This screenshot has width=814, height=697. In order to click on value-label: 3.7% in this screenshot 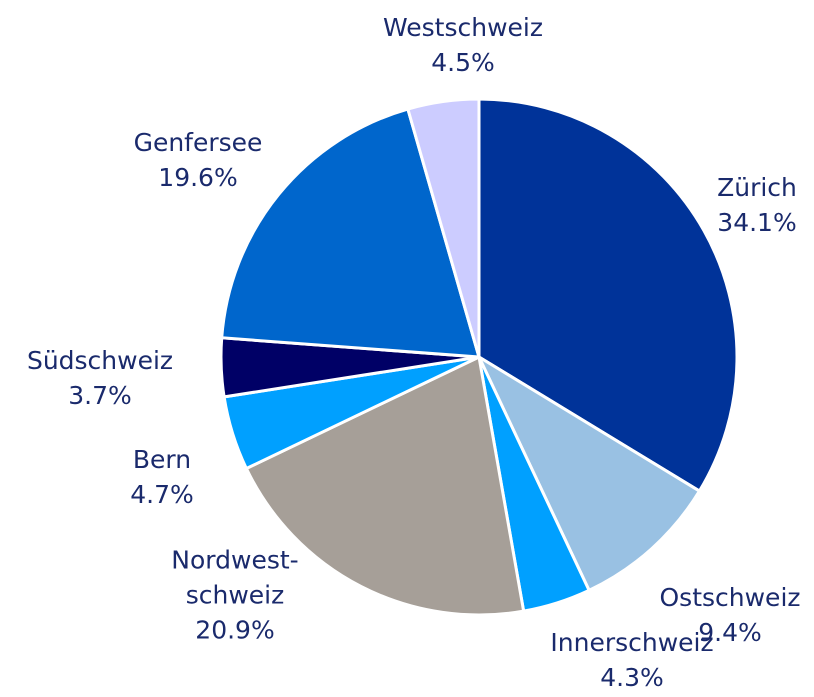, I will do `click(100, 395)`.